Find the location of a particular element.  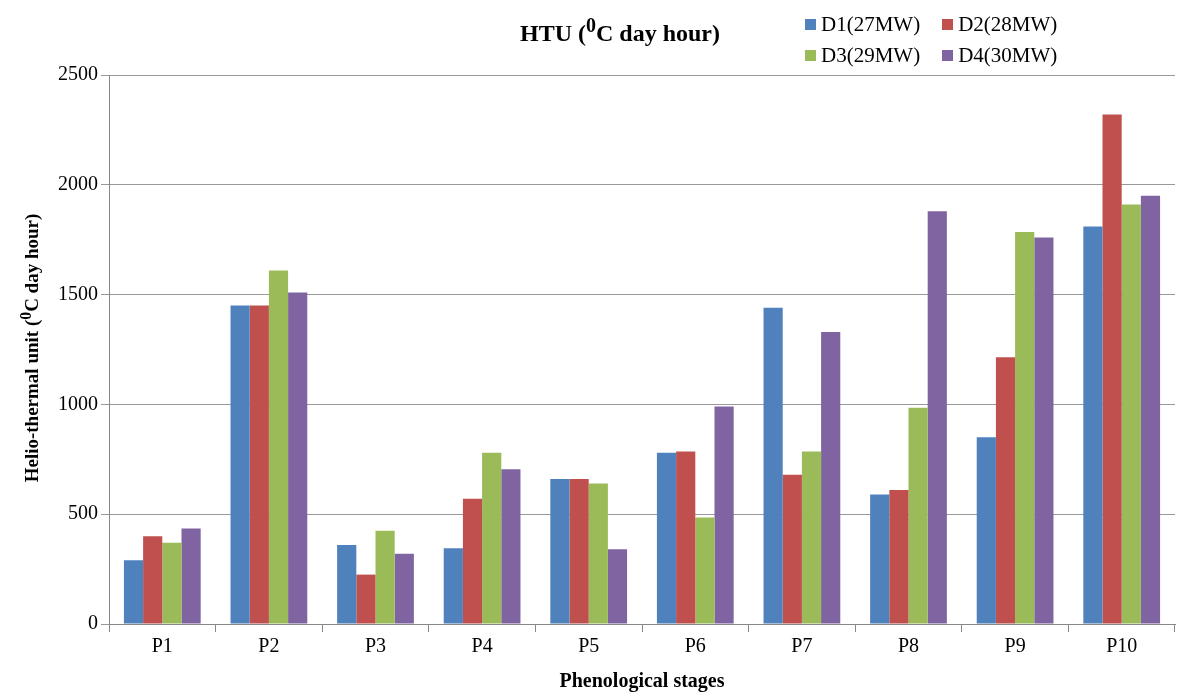

x-tick-label: P10 is located at coordinates (1122, 645).